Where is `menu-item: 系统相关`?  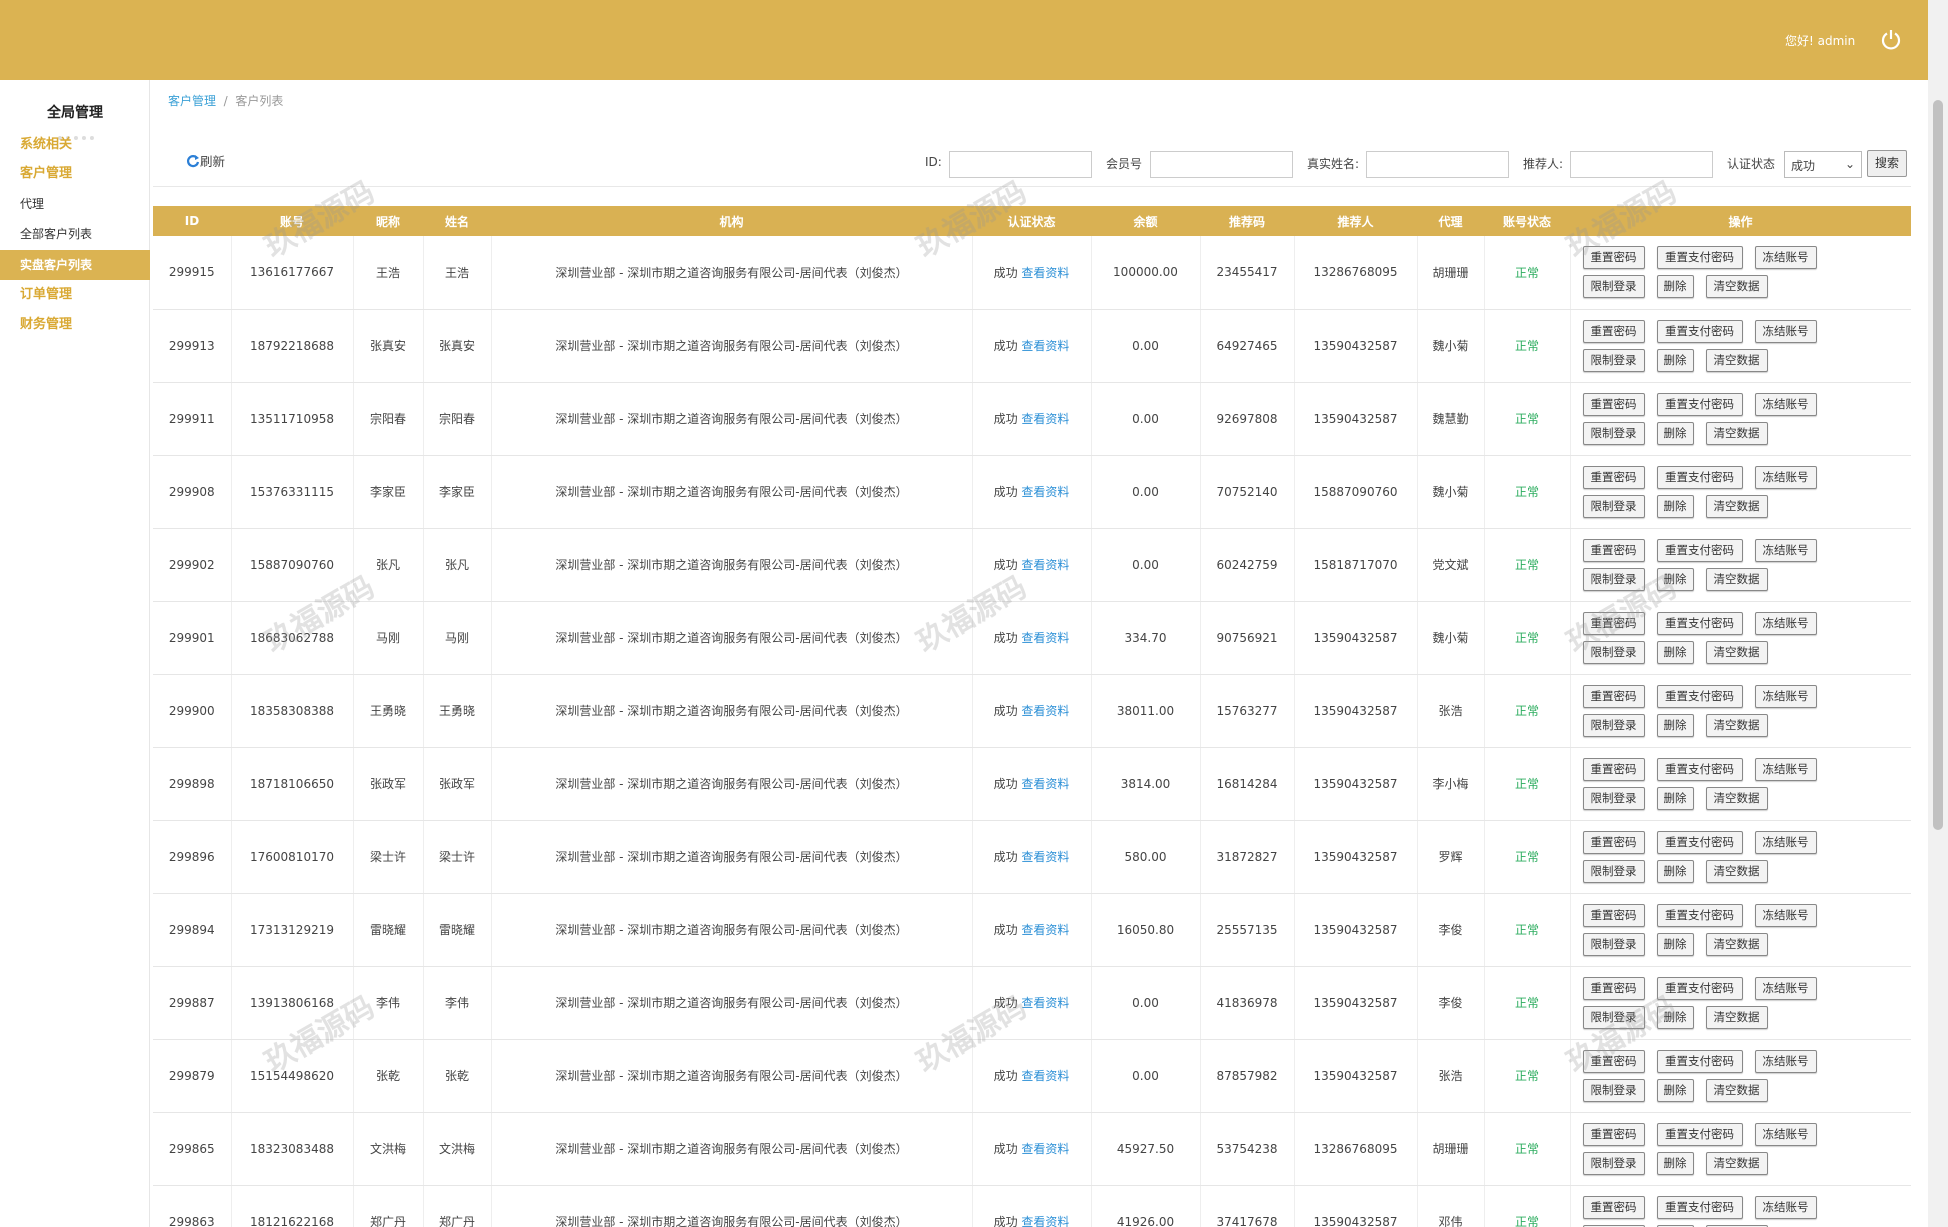 menu-item: 系统相关 is located at coordinates (46, 144).